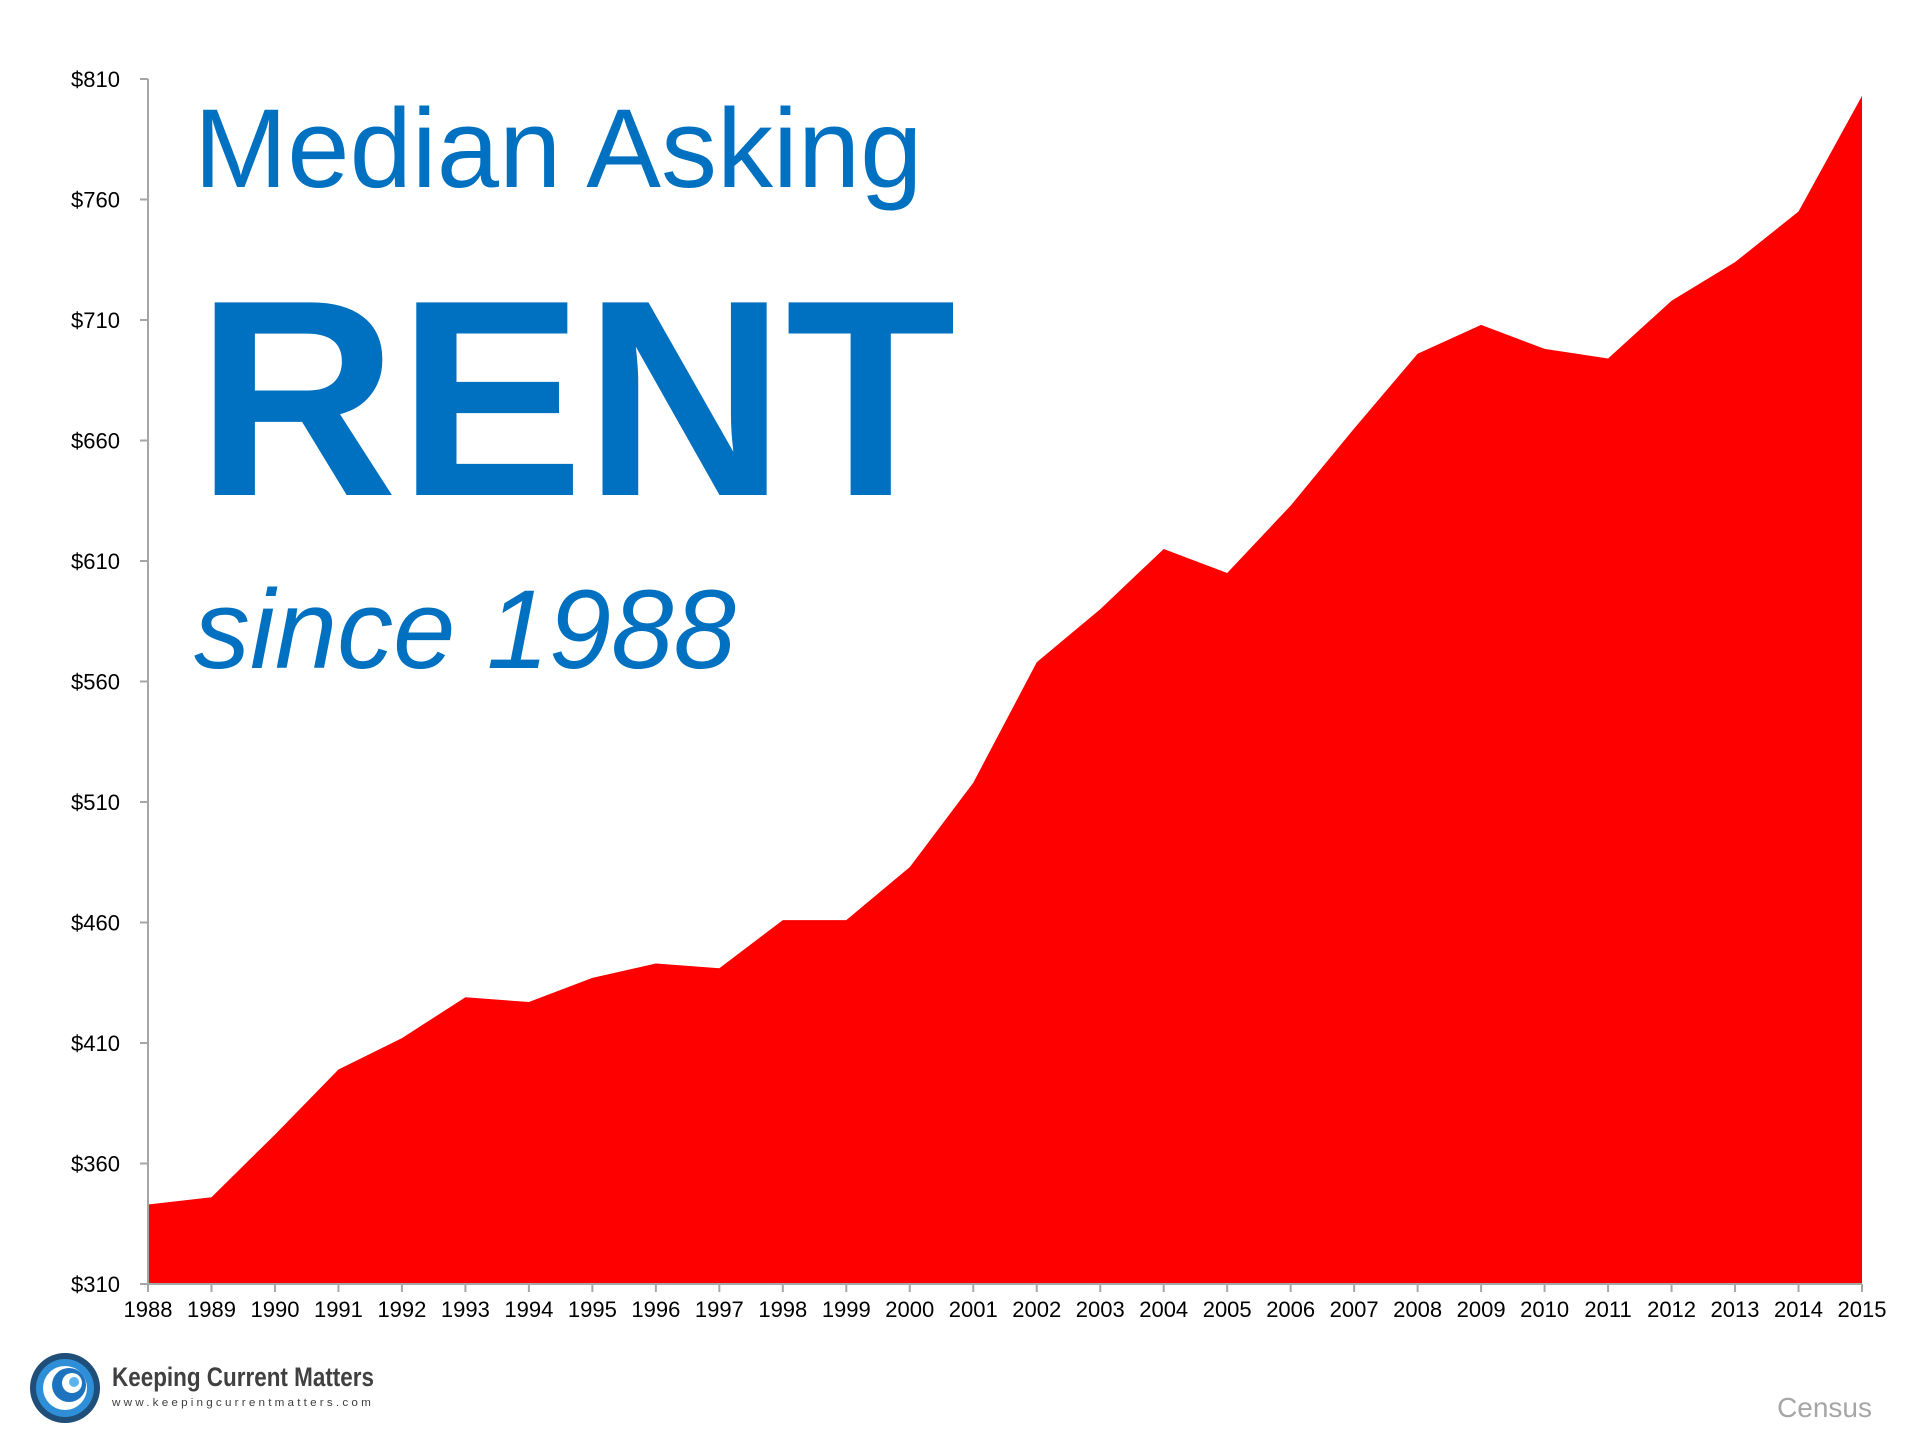  Describe the element at coordinates (95, 200) in the screenshot. I see `y-tick-label: $760` at that location.